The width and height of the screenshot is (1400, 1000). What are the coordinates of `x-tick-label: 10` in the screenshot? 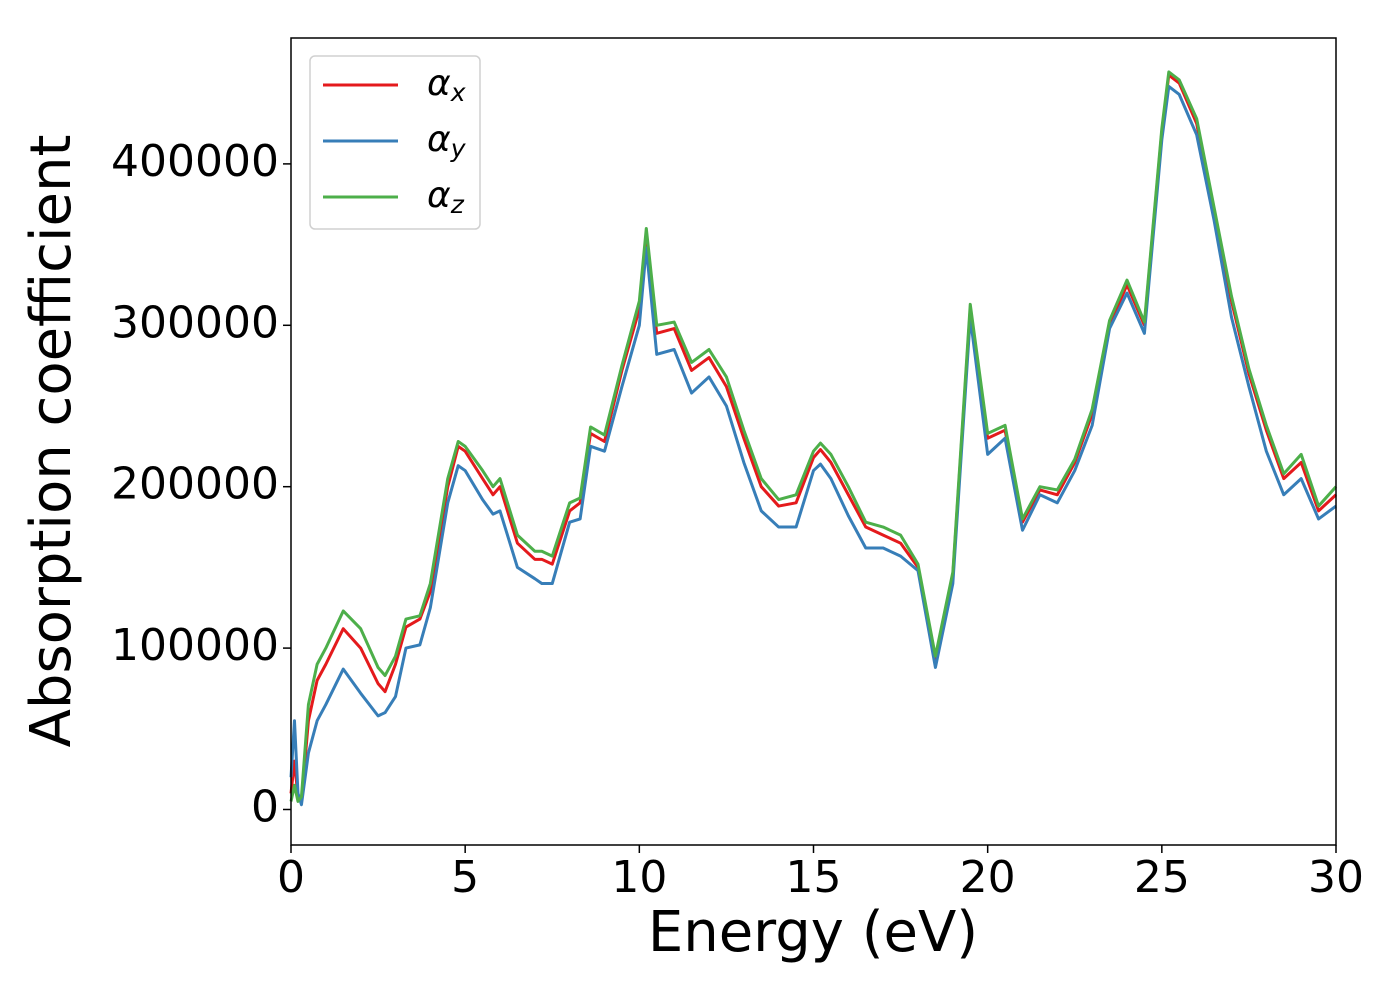 It's located at (639, 877).